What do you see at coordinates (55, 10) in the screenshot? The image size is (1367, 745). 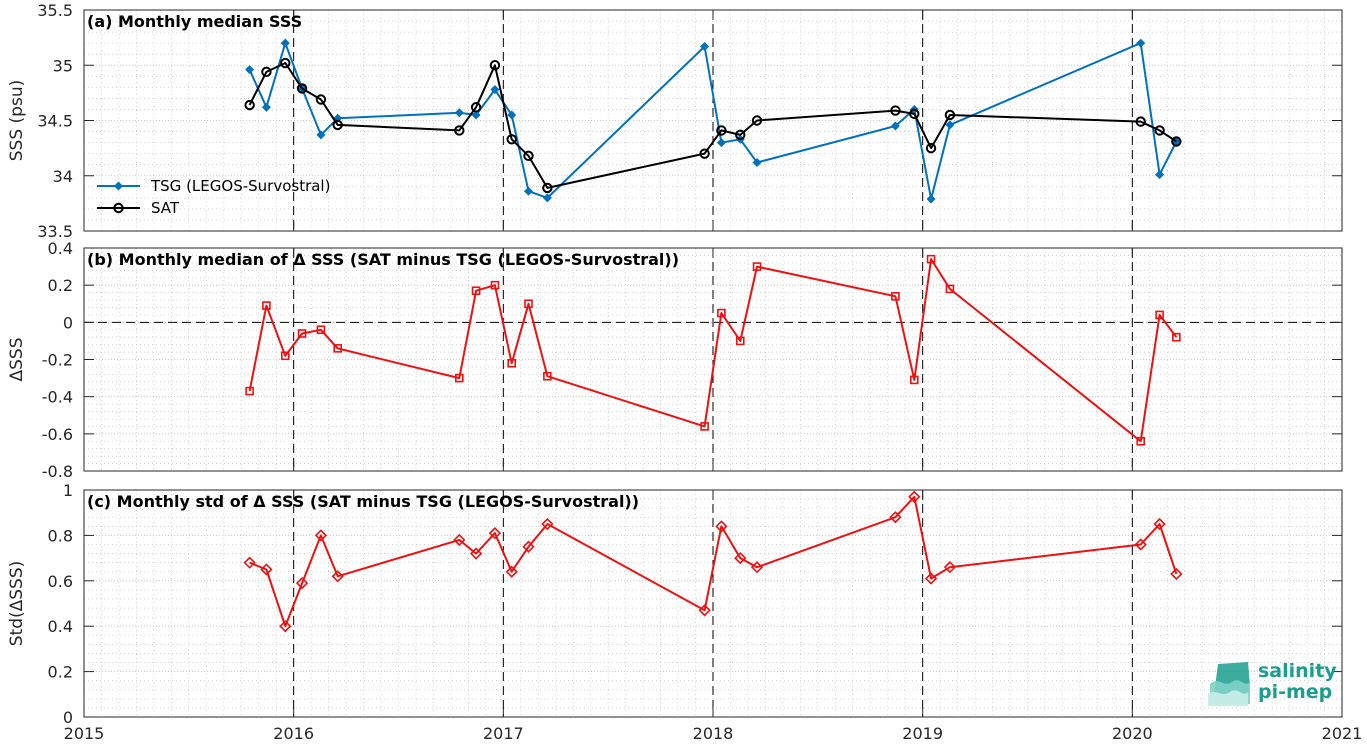 I see `y-tick-label: 35.5` at bounding box center [55, 10].